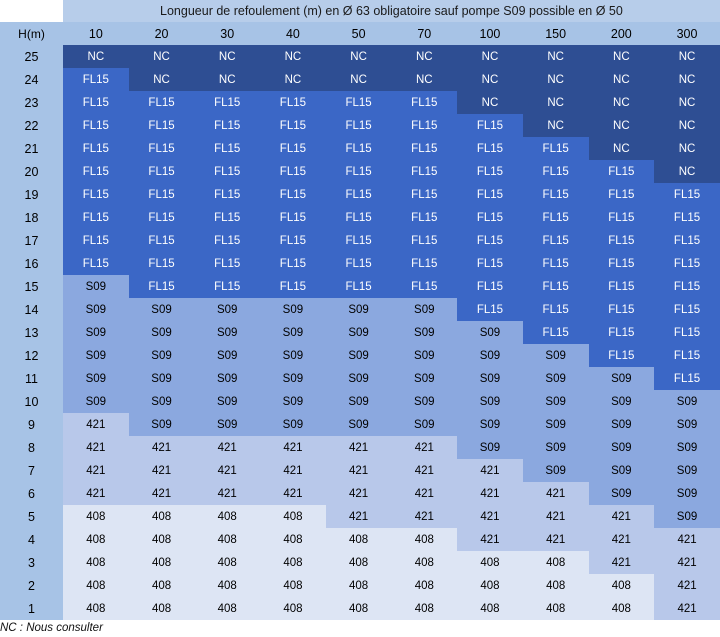 Image resolution: width=720 pixels, height=637 pixels. What do you see at coordinates (358, 33) in the screenshot?
I see `length-header: 50` at bounding box center [358, 33].